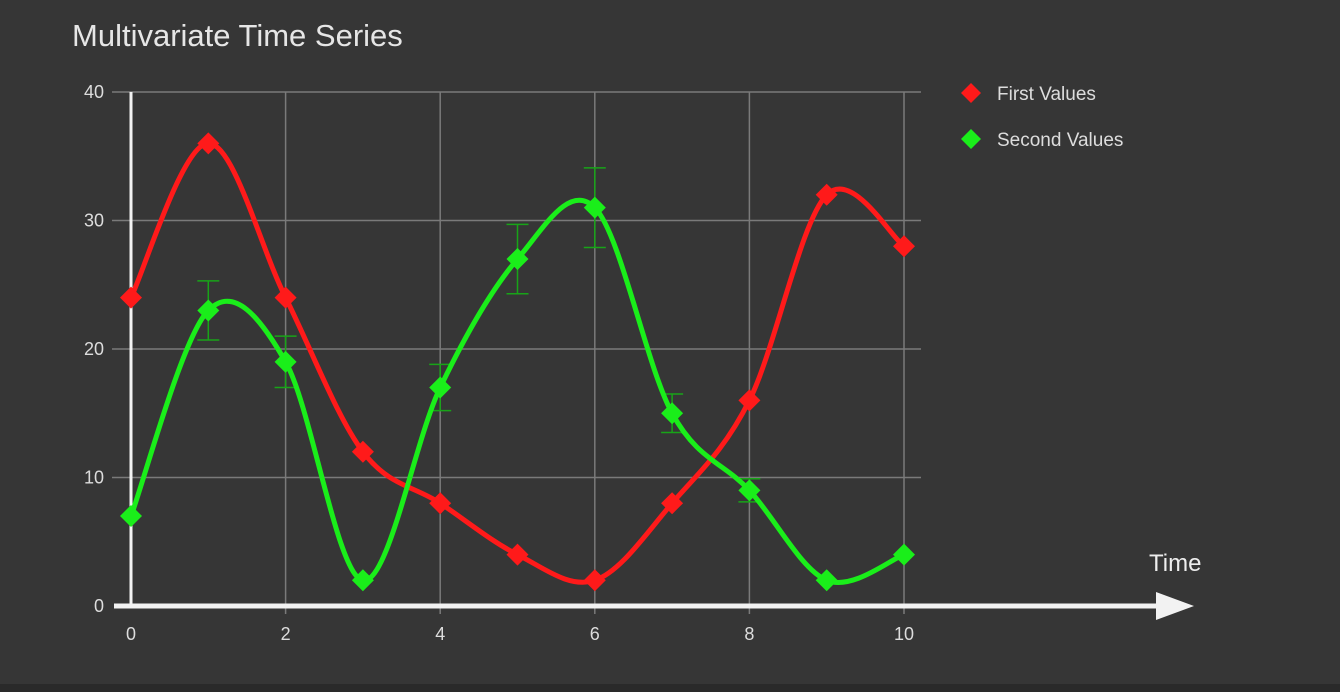 The image size is (1340, 692). Describe the element at coordinates (749, 634) in the screenshot. I see `x-tick-label: 8` at that location.